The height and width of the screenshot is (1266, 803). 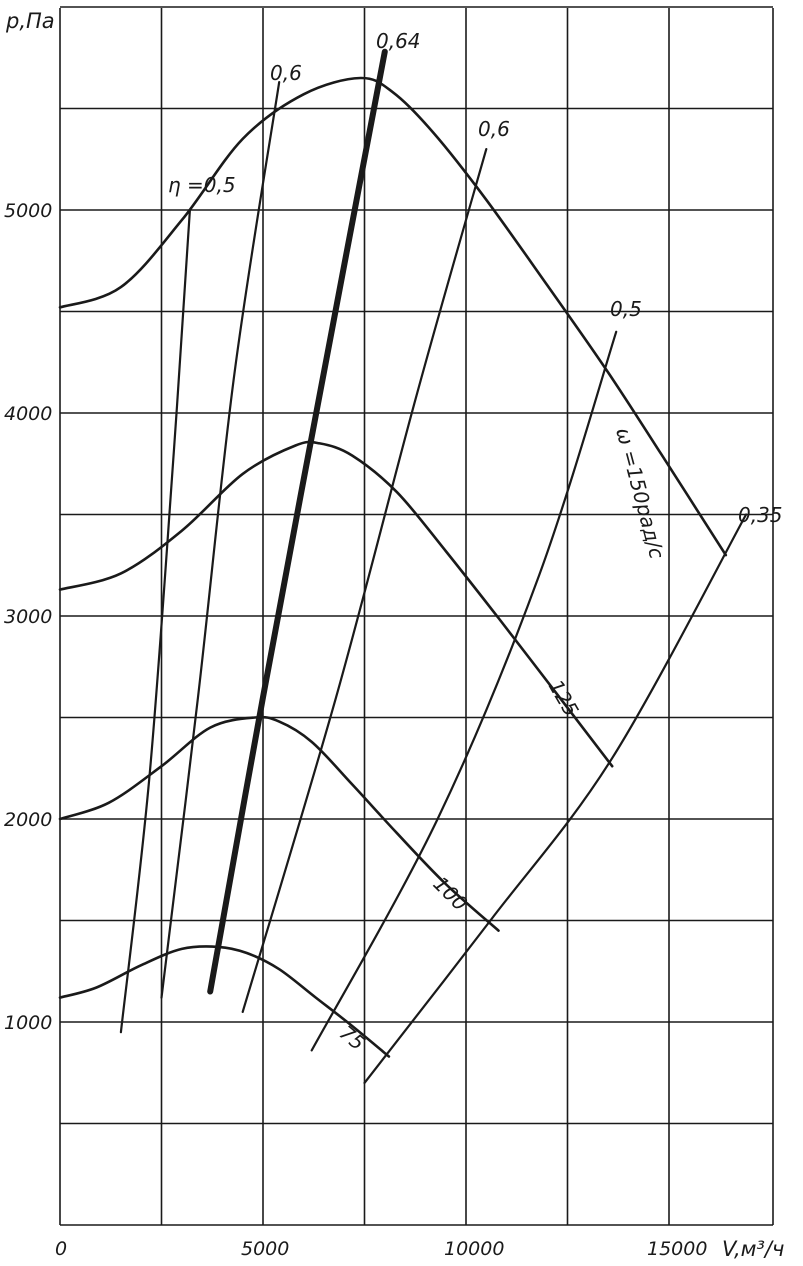 What do you see at coordinates (265, 1249) in the screenshot?
I see `x-tick-label: 5000` at bounding box center [265, 1249].